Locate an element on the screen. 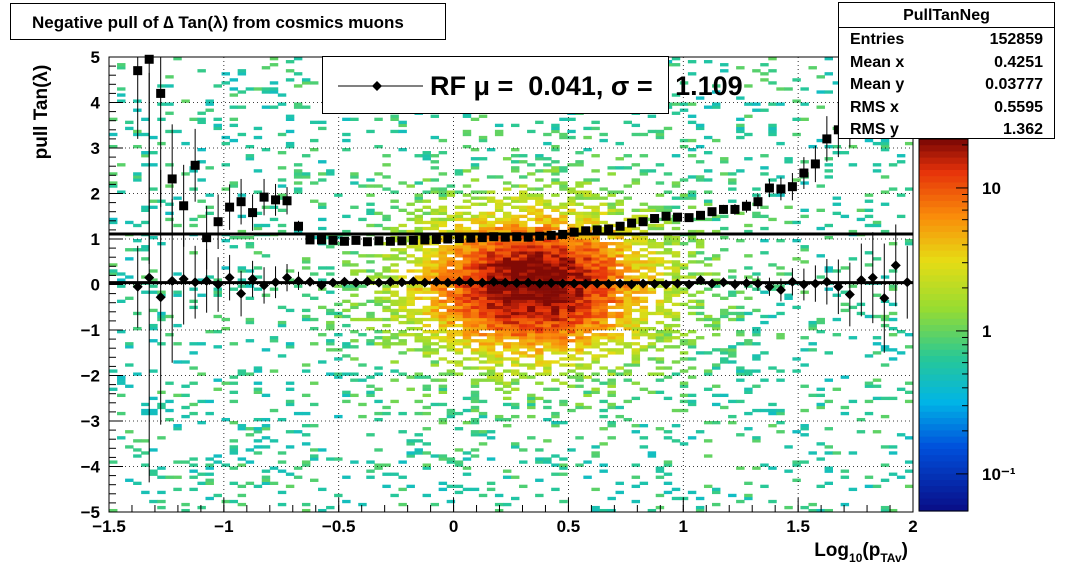  fit-lines is located at coordinates (511, 258).